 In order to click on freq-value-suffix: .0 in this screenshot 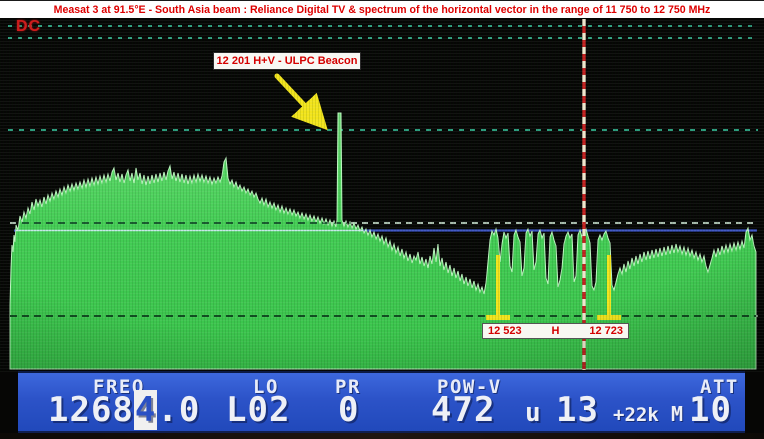, I will do `click(179, 410)`.